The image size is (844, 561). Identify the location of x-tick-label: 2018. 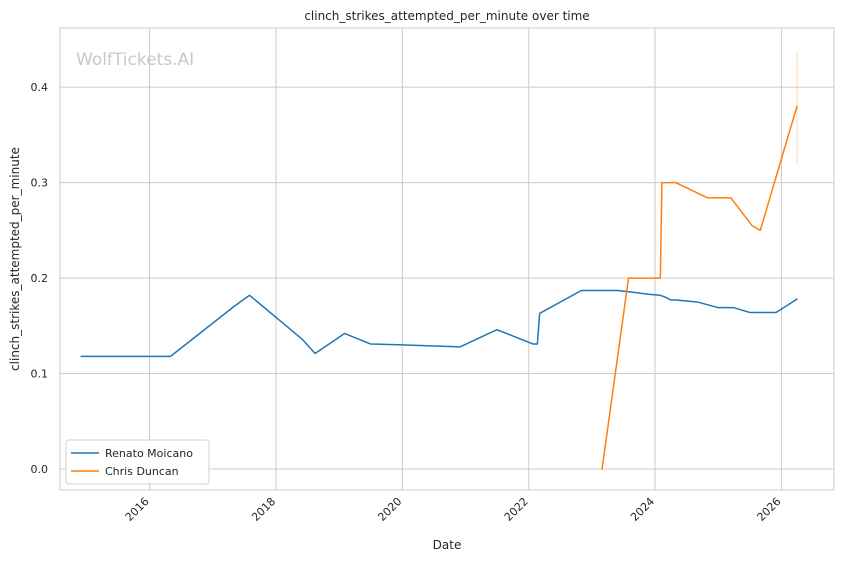
(263, 509).